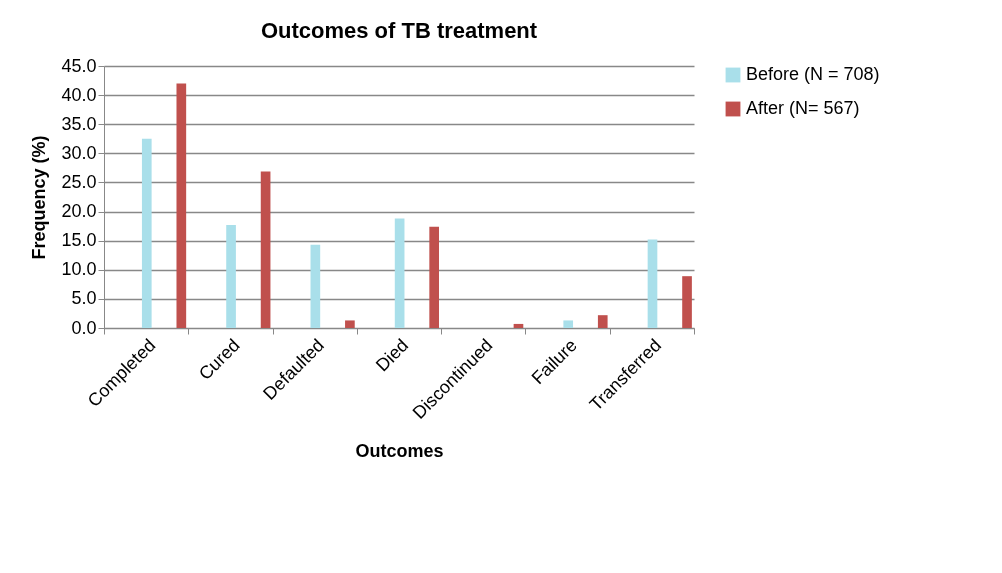 The height and width of the screenshot is (573, 1002). What do you see at coordinates (399, 30) in the screenshot?
I see `chart-title: Outcomes of TB treatment` at bounding box center [399, 30].